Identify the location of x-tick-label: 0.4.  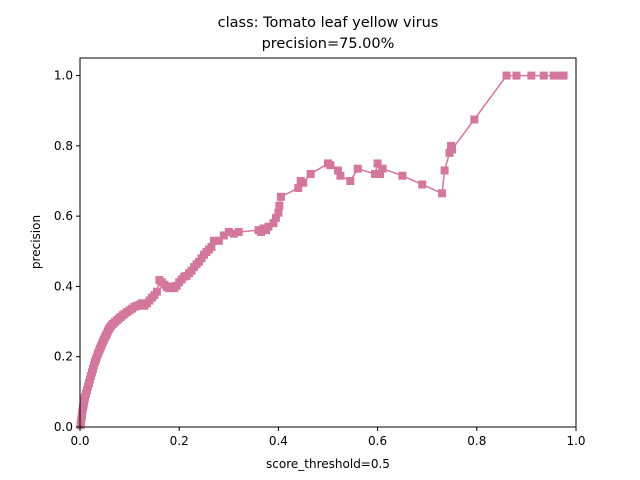
(278, 441).